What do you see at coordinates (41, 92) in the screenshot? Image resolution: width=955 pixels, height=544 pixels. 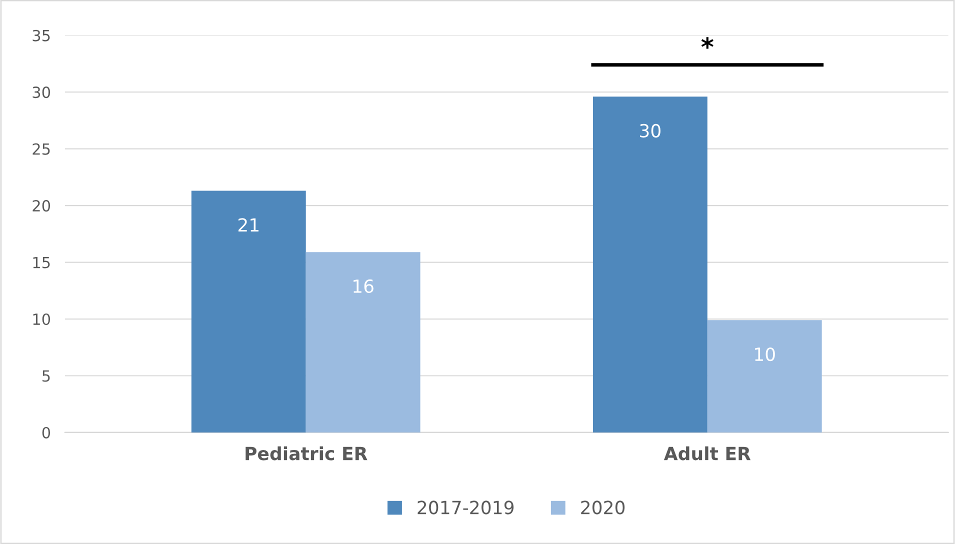 I see `y-tick-label: 30` at bounding box center [41, 92].